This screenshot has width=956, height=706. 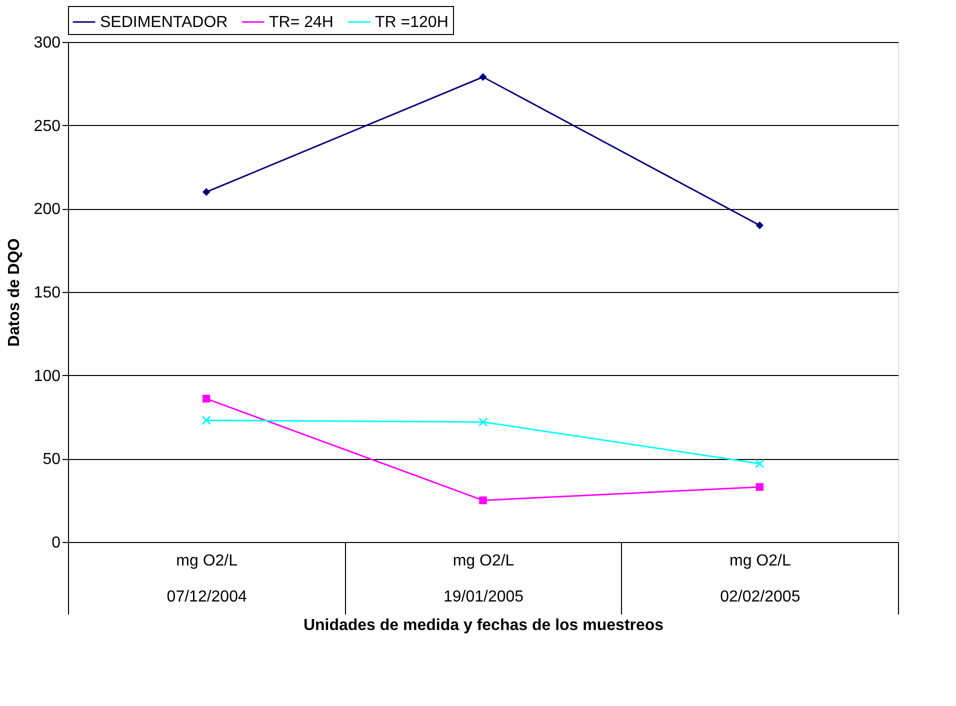 I want to click on x-tick-label: mg O2/L 02/02/2005, so click(x=760, y=579).